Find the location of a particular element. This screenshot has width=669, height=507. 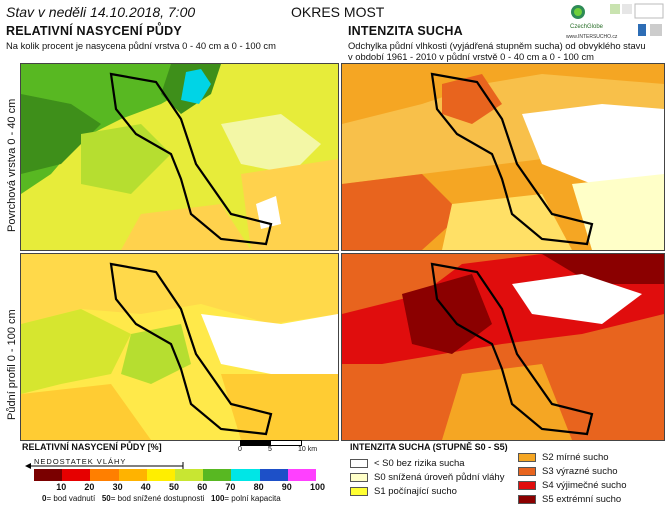

saturation-tick-label: 60 is located at coordinates (202, 487).